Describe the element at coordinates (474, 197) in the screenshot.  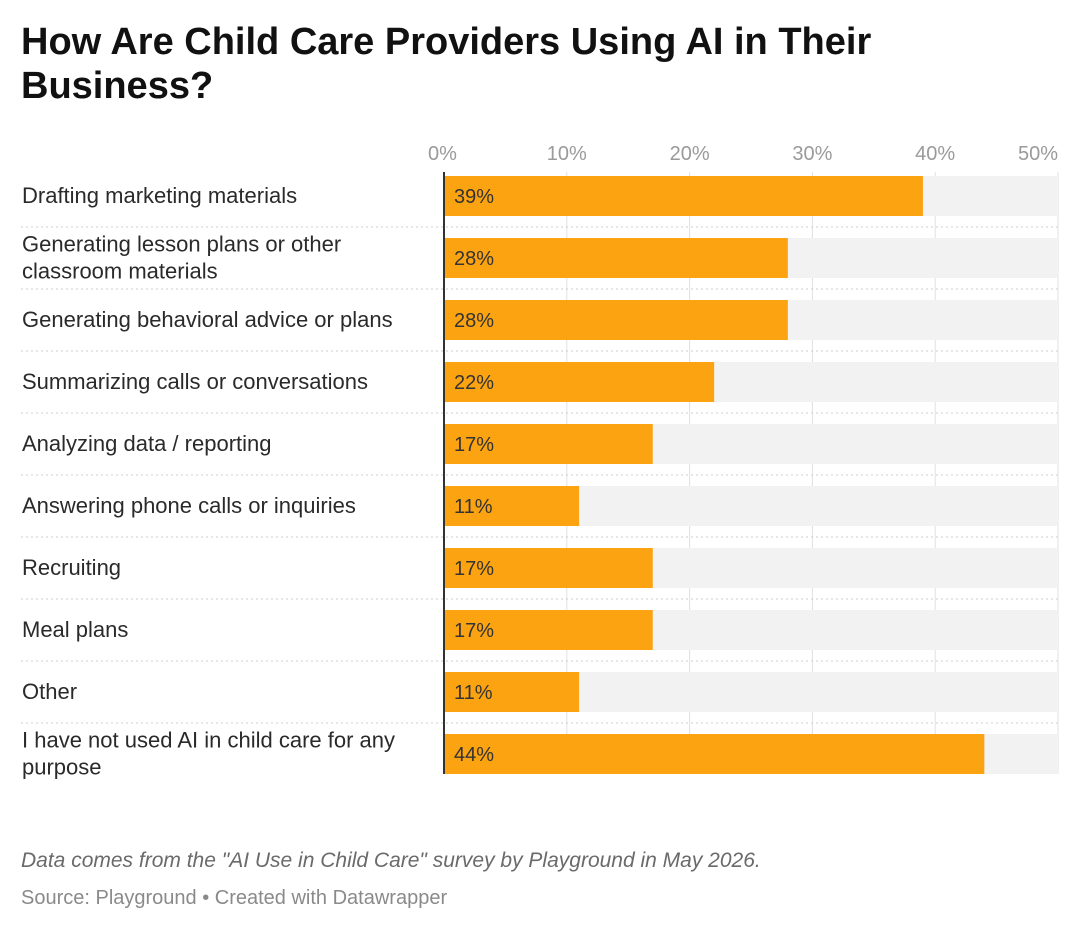
I see `bar-value-label: 39%` at that location.